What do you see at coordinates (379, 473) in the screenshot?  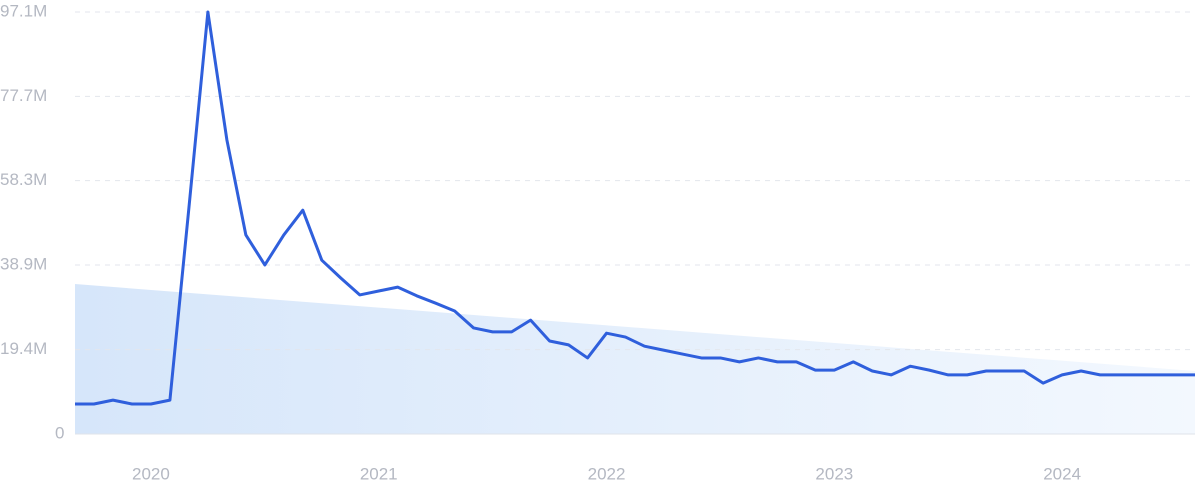 I see `x-tick-label: 2021` at bounding box center [379, 473].